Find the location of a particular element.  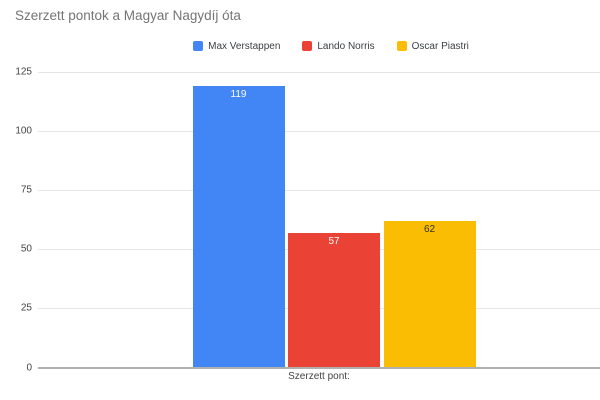

bar-value-label: 57 is located at coordinates (334, 241).